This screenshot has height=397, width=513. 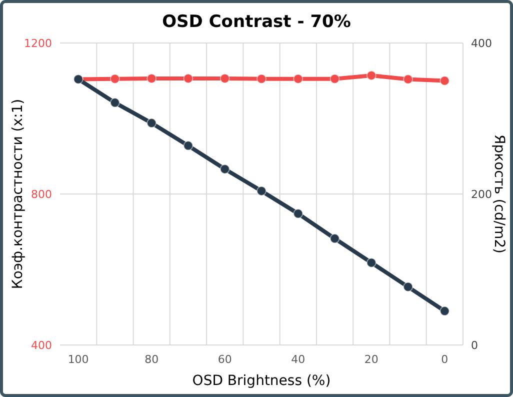 I want to click on y2-tick-label: 400, so click(x=481, y=43).